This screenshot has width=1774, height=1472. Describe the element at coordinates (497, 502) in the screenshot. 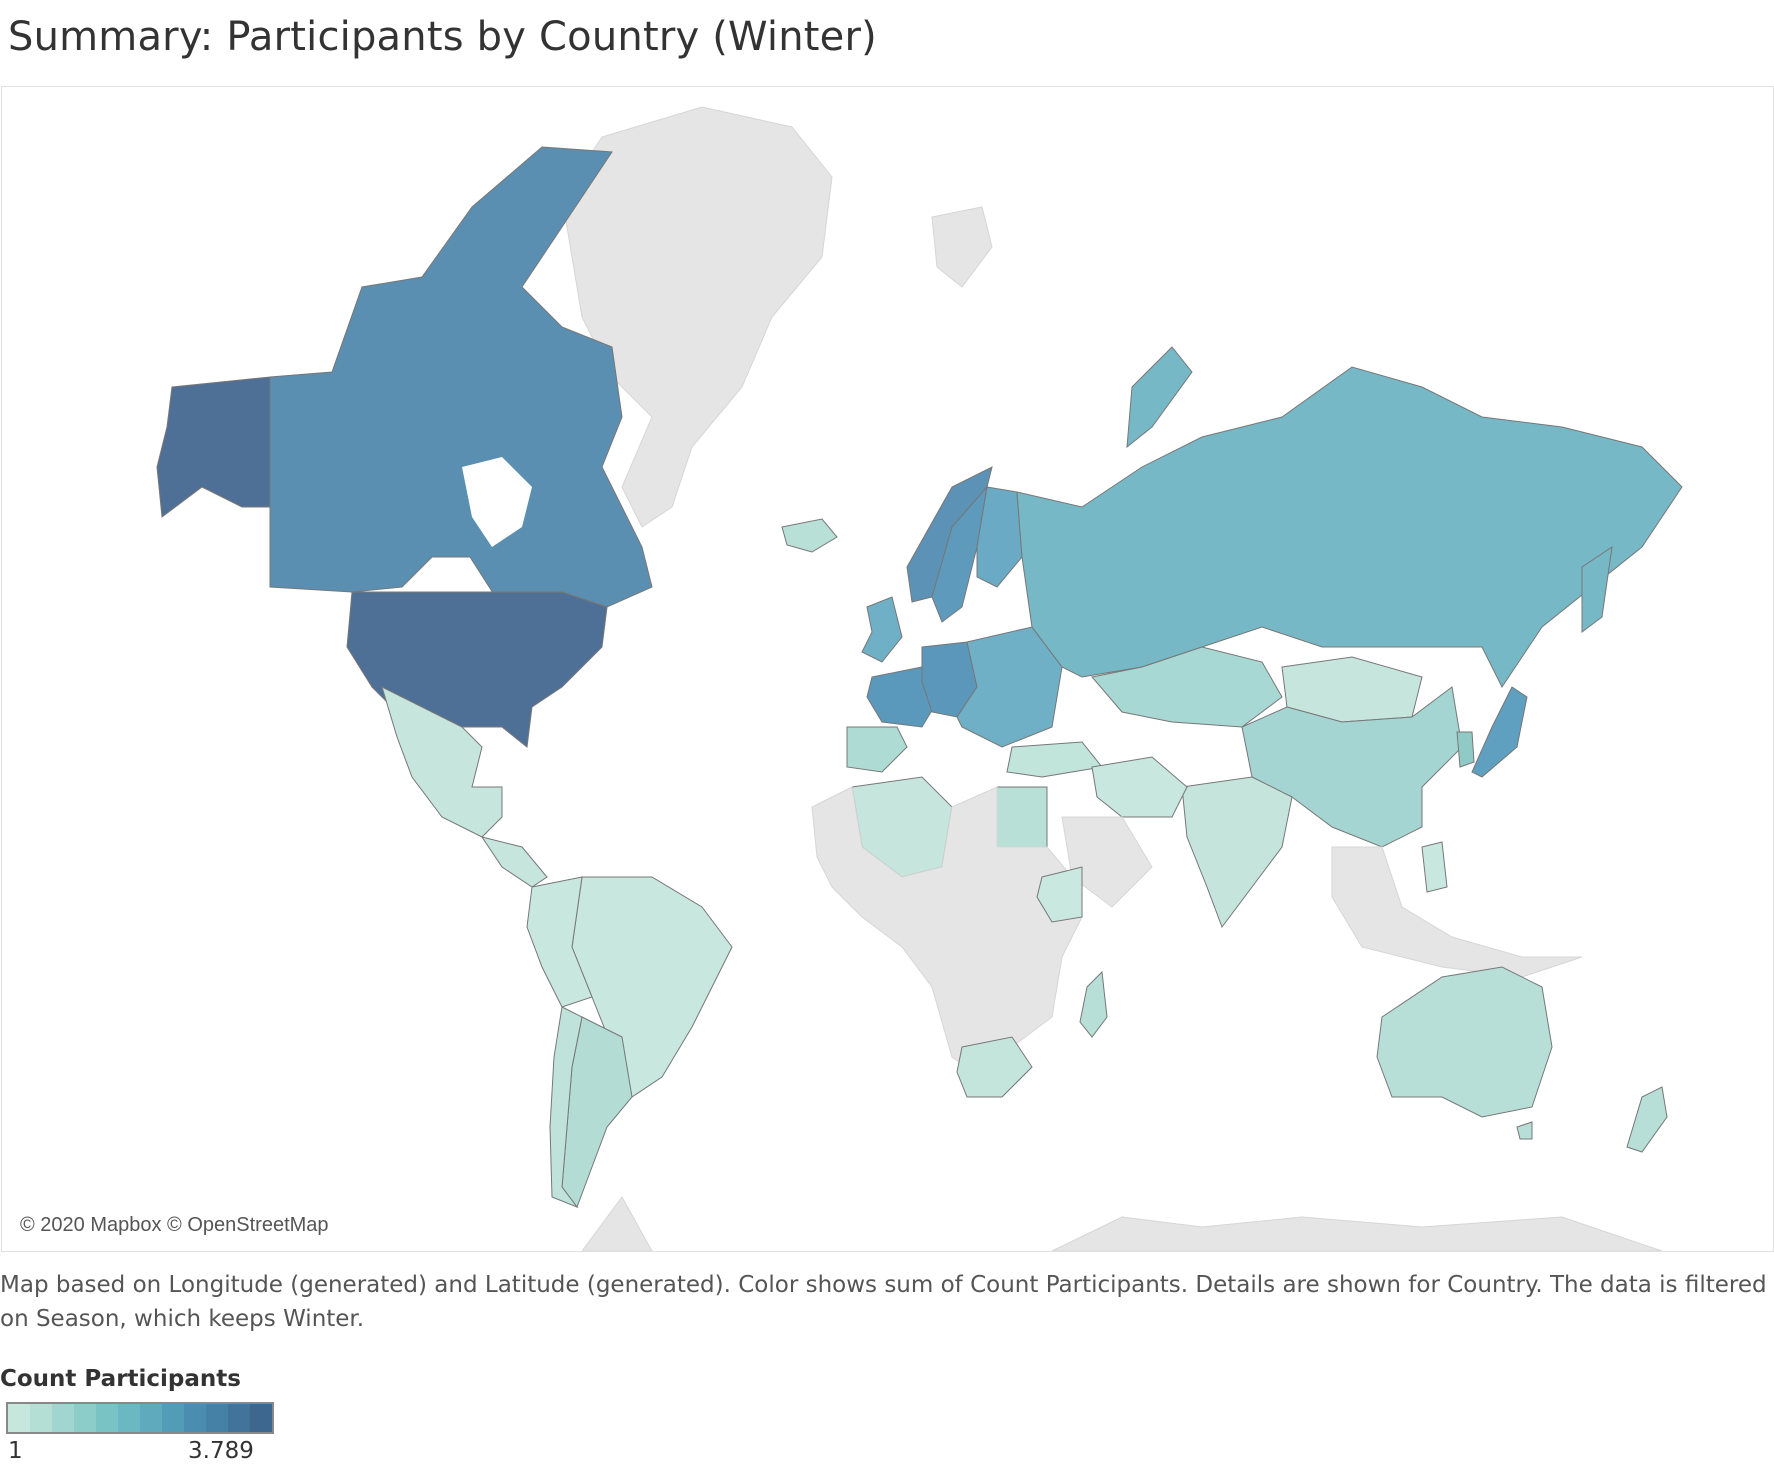

I see `hudson-bay` at that location.